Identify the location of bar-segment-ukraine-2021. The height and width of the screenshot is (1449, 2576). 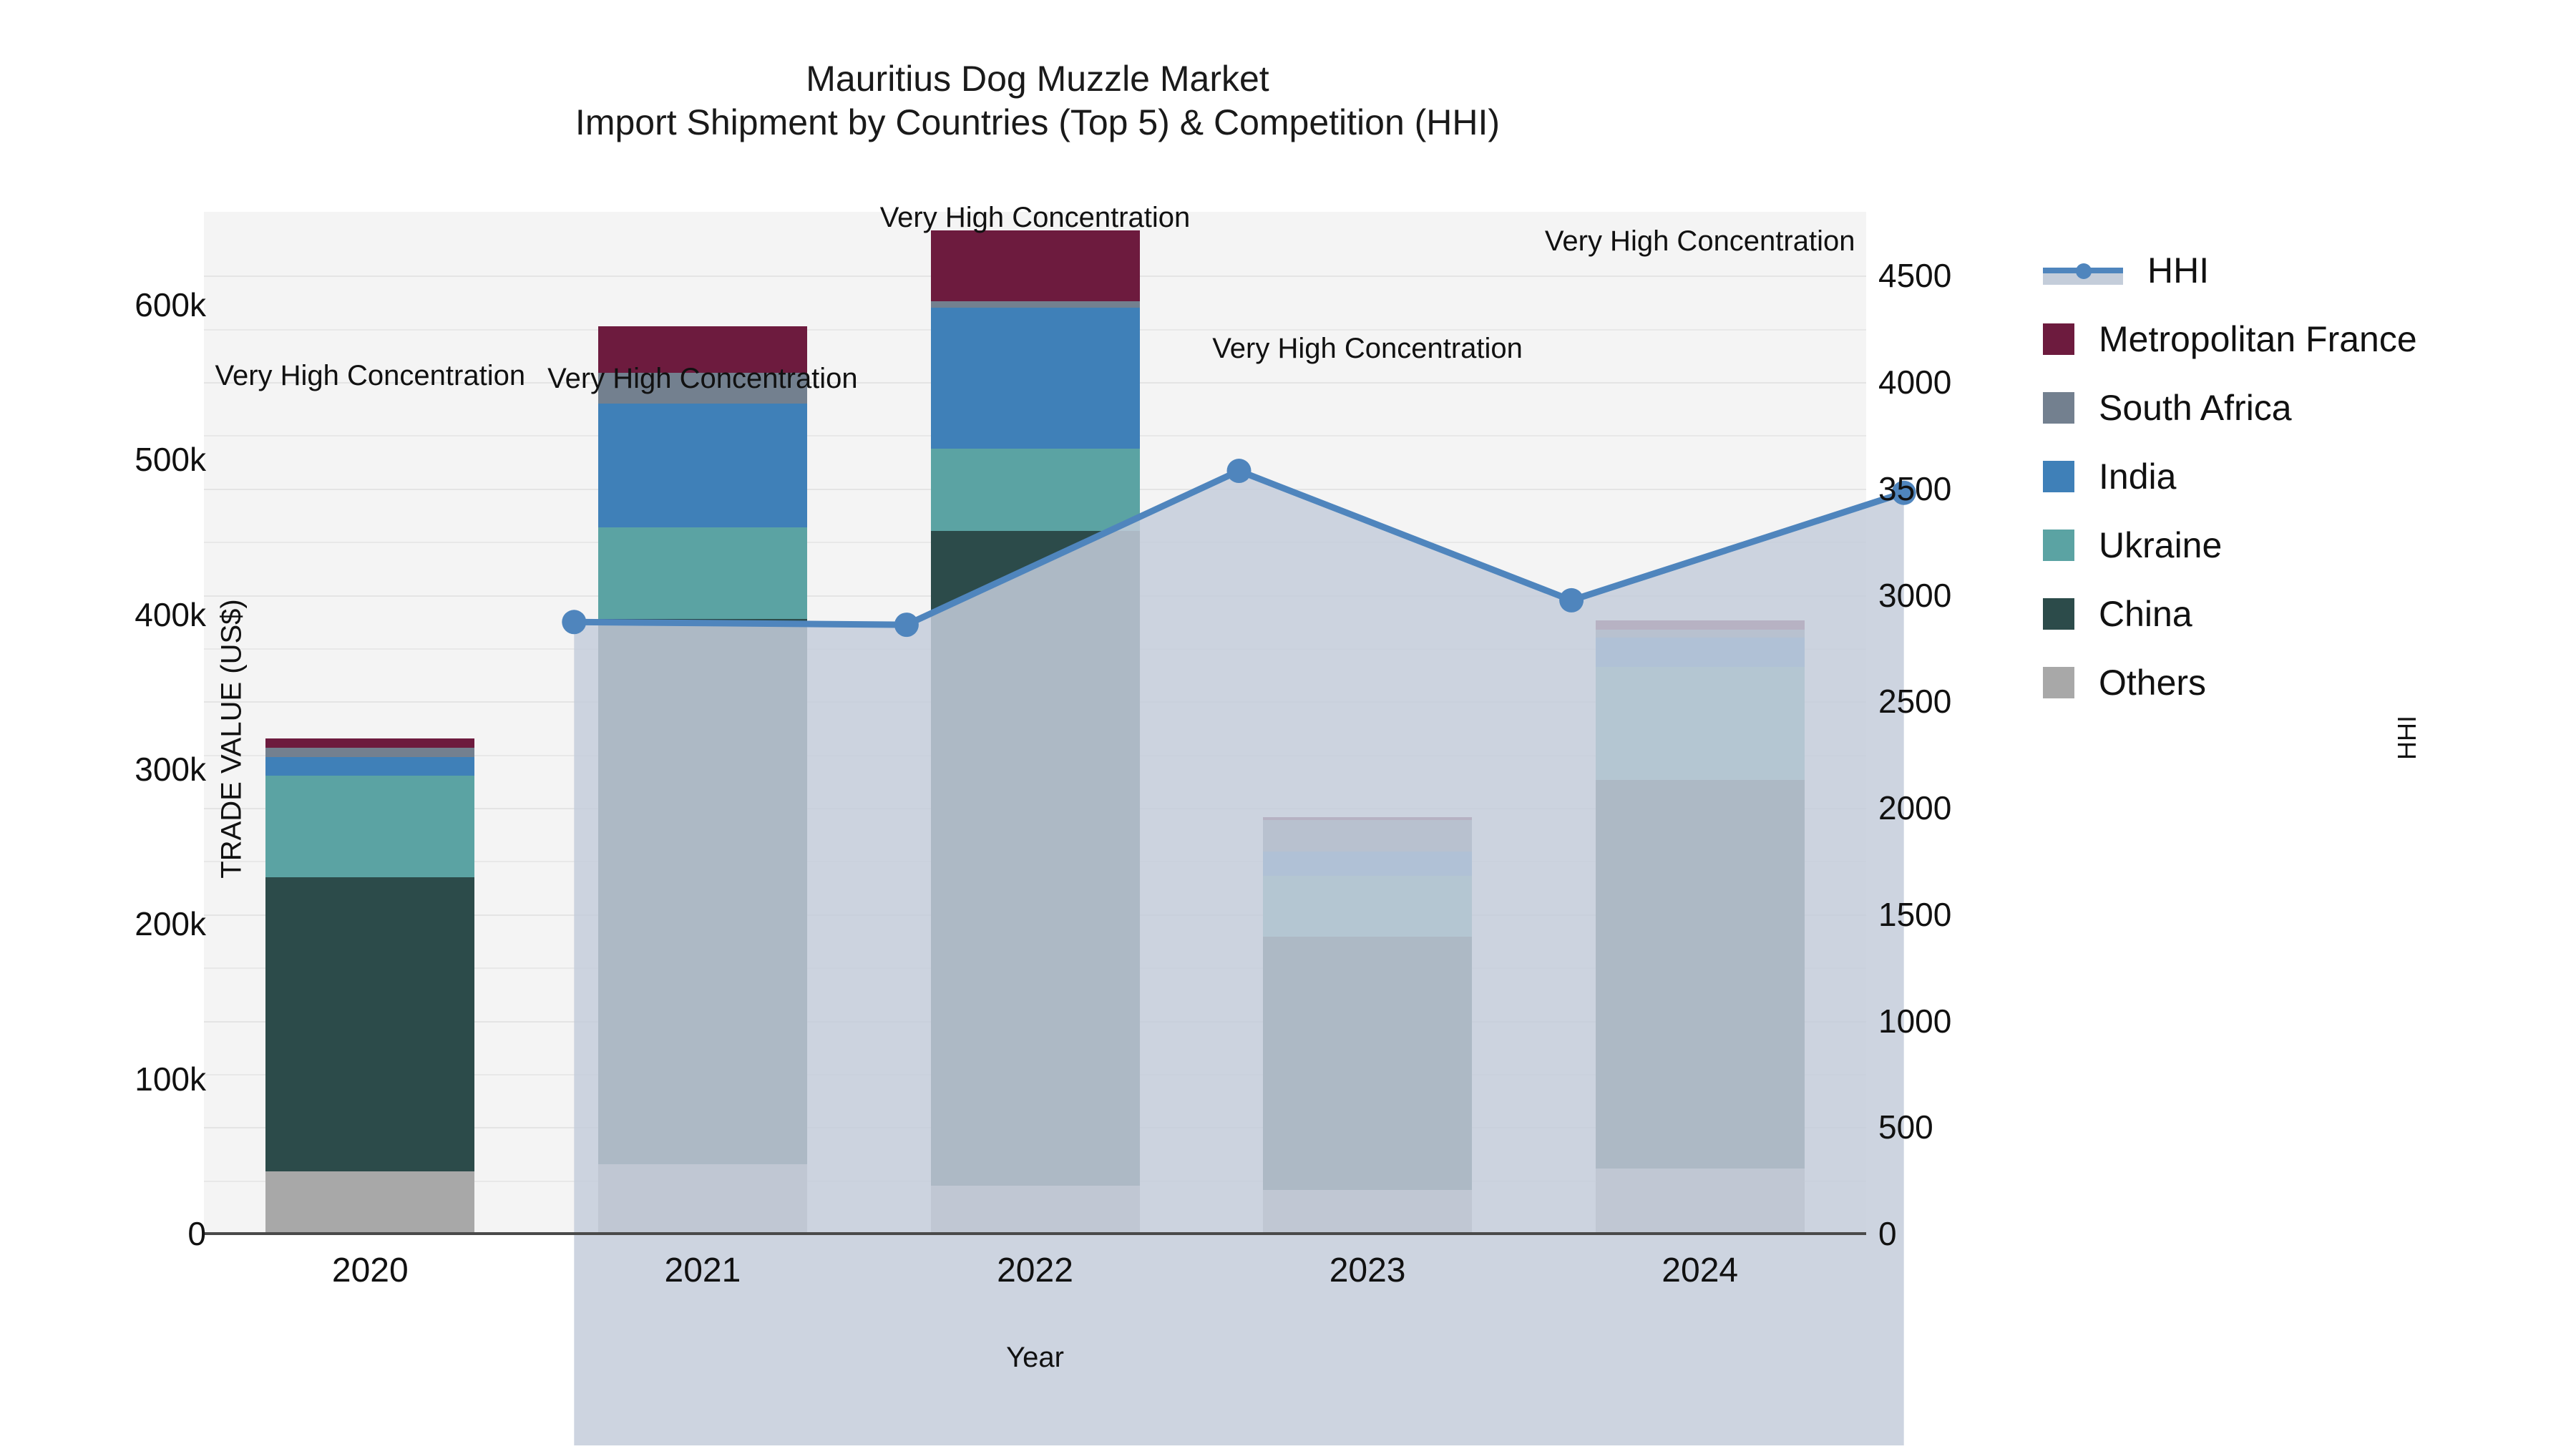
(702, 573).